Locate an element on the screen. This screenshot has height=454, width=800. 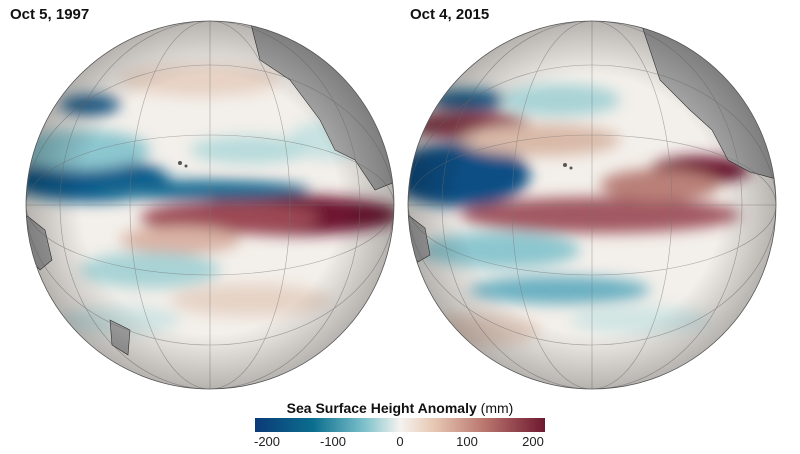
legend-colorbar is located at coordinates (400, 425).